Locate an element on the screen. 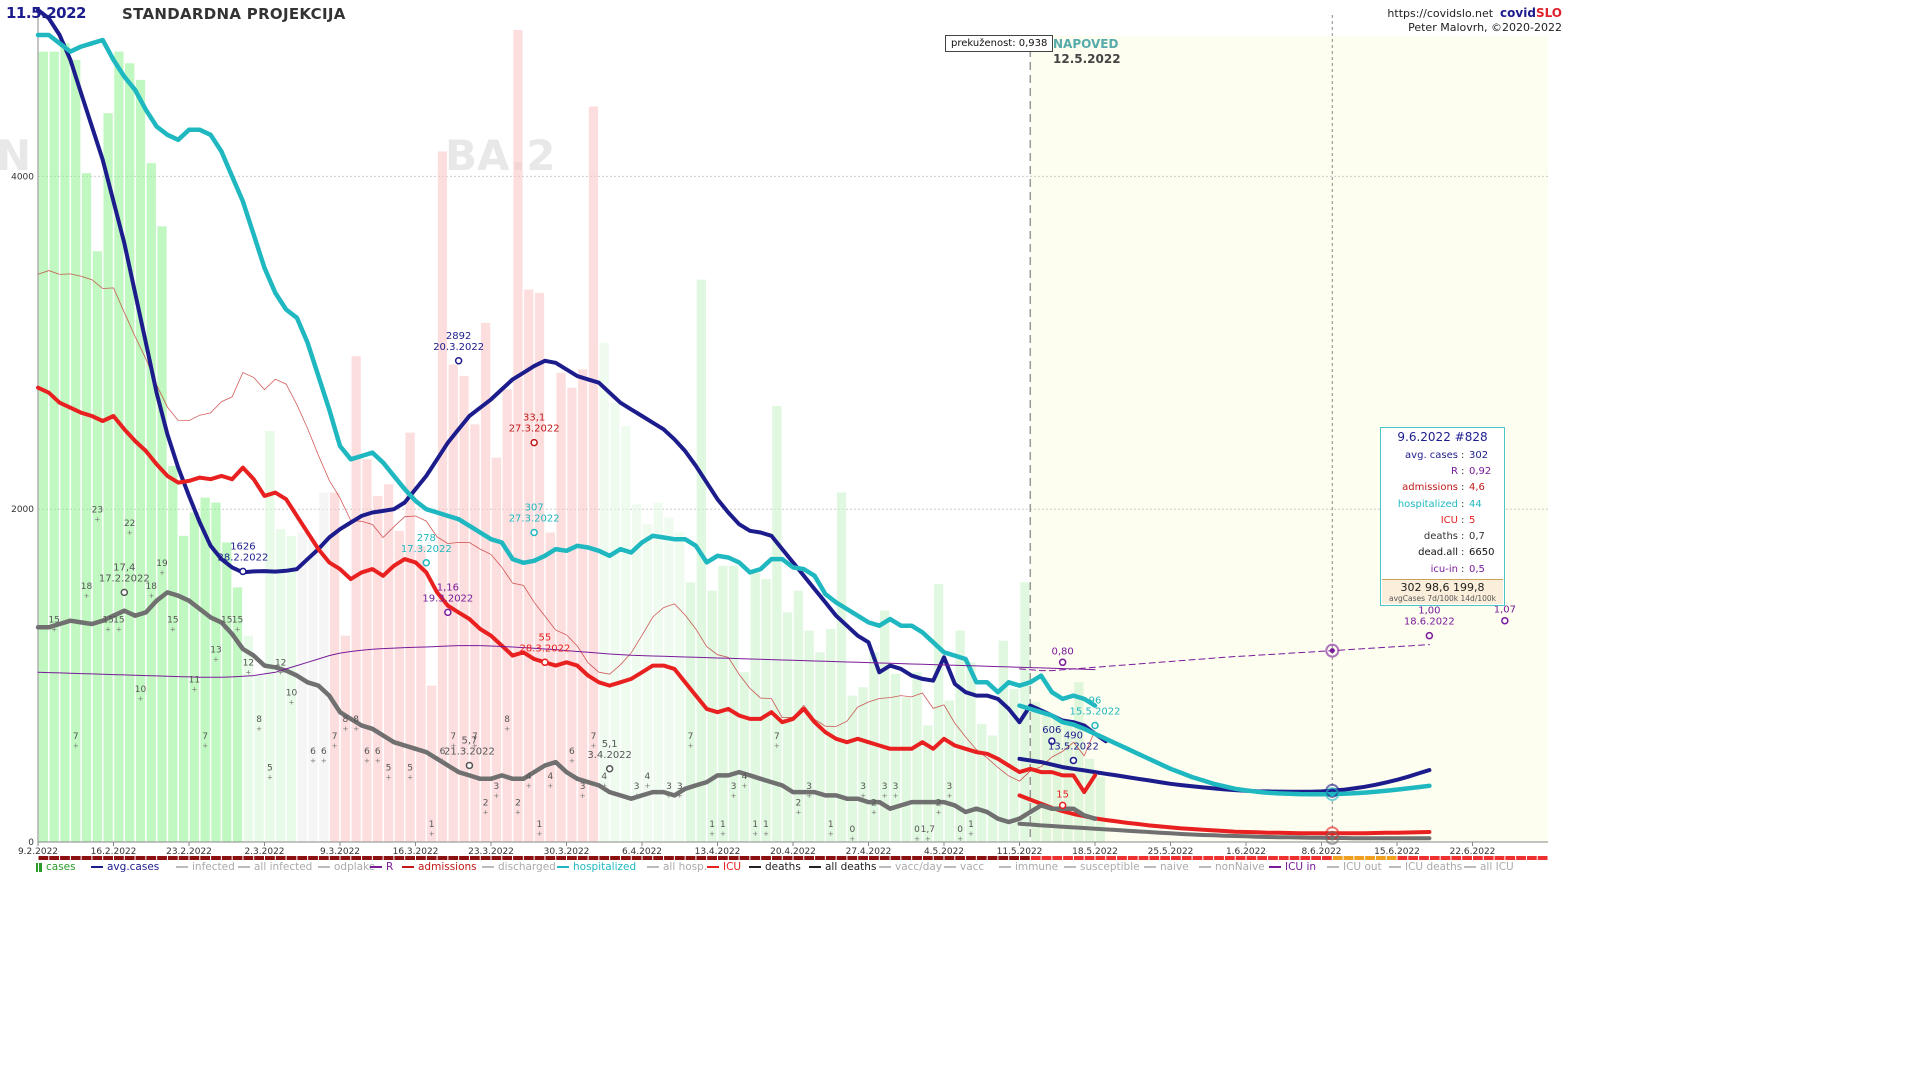  legend-label: cases is located at coordinates (61, 867).